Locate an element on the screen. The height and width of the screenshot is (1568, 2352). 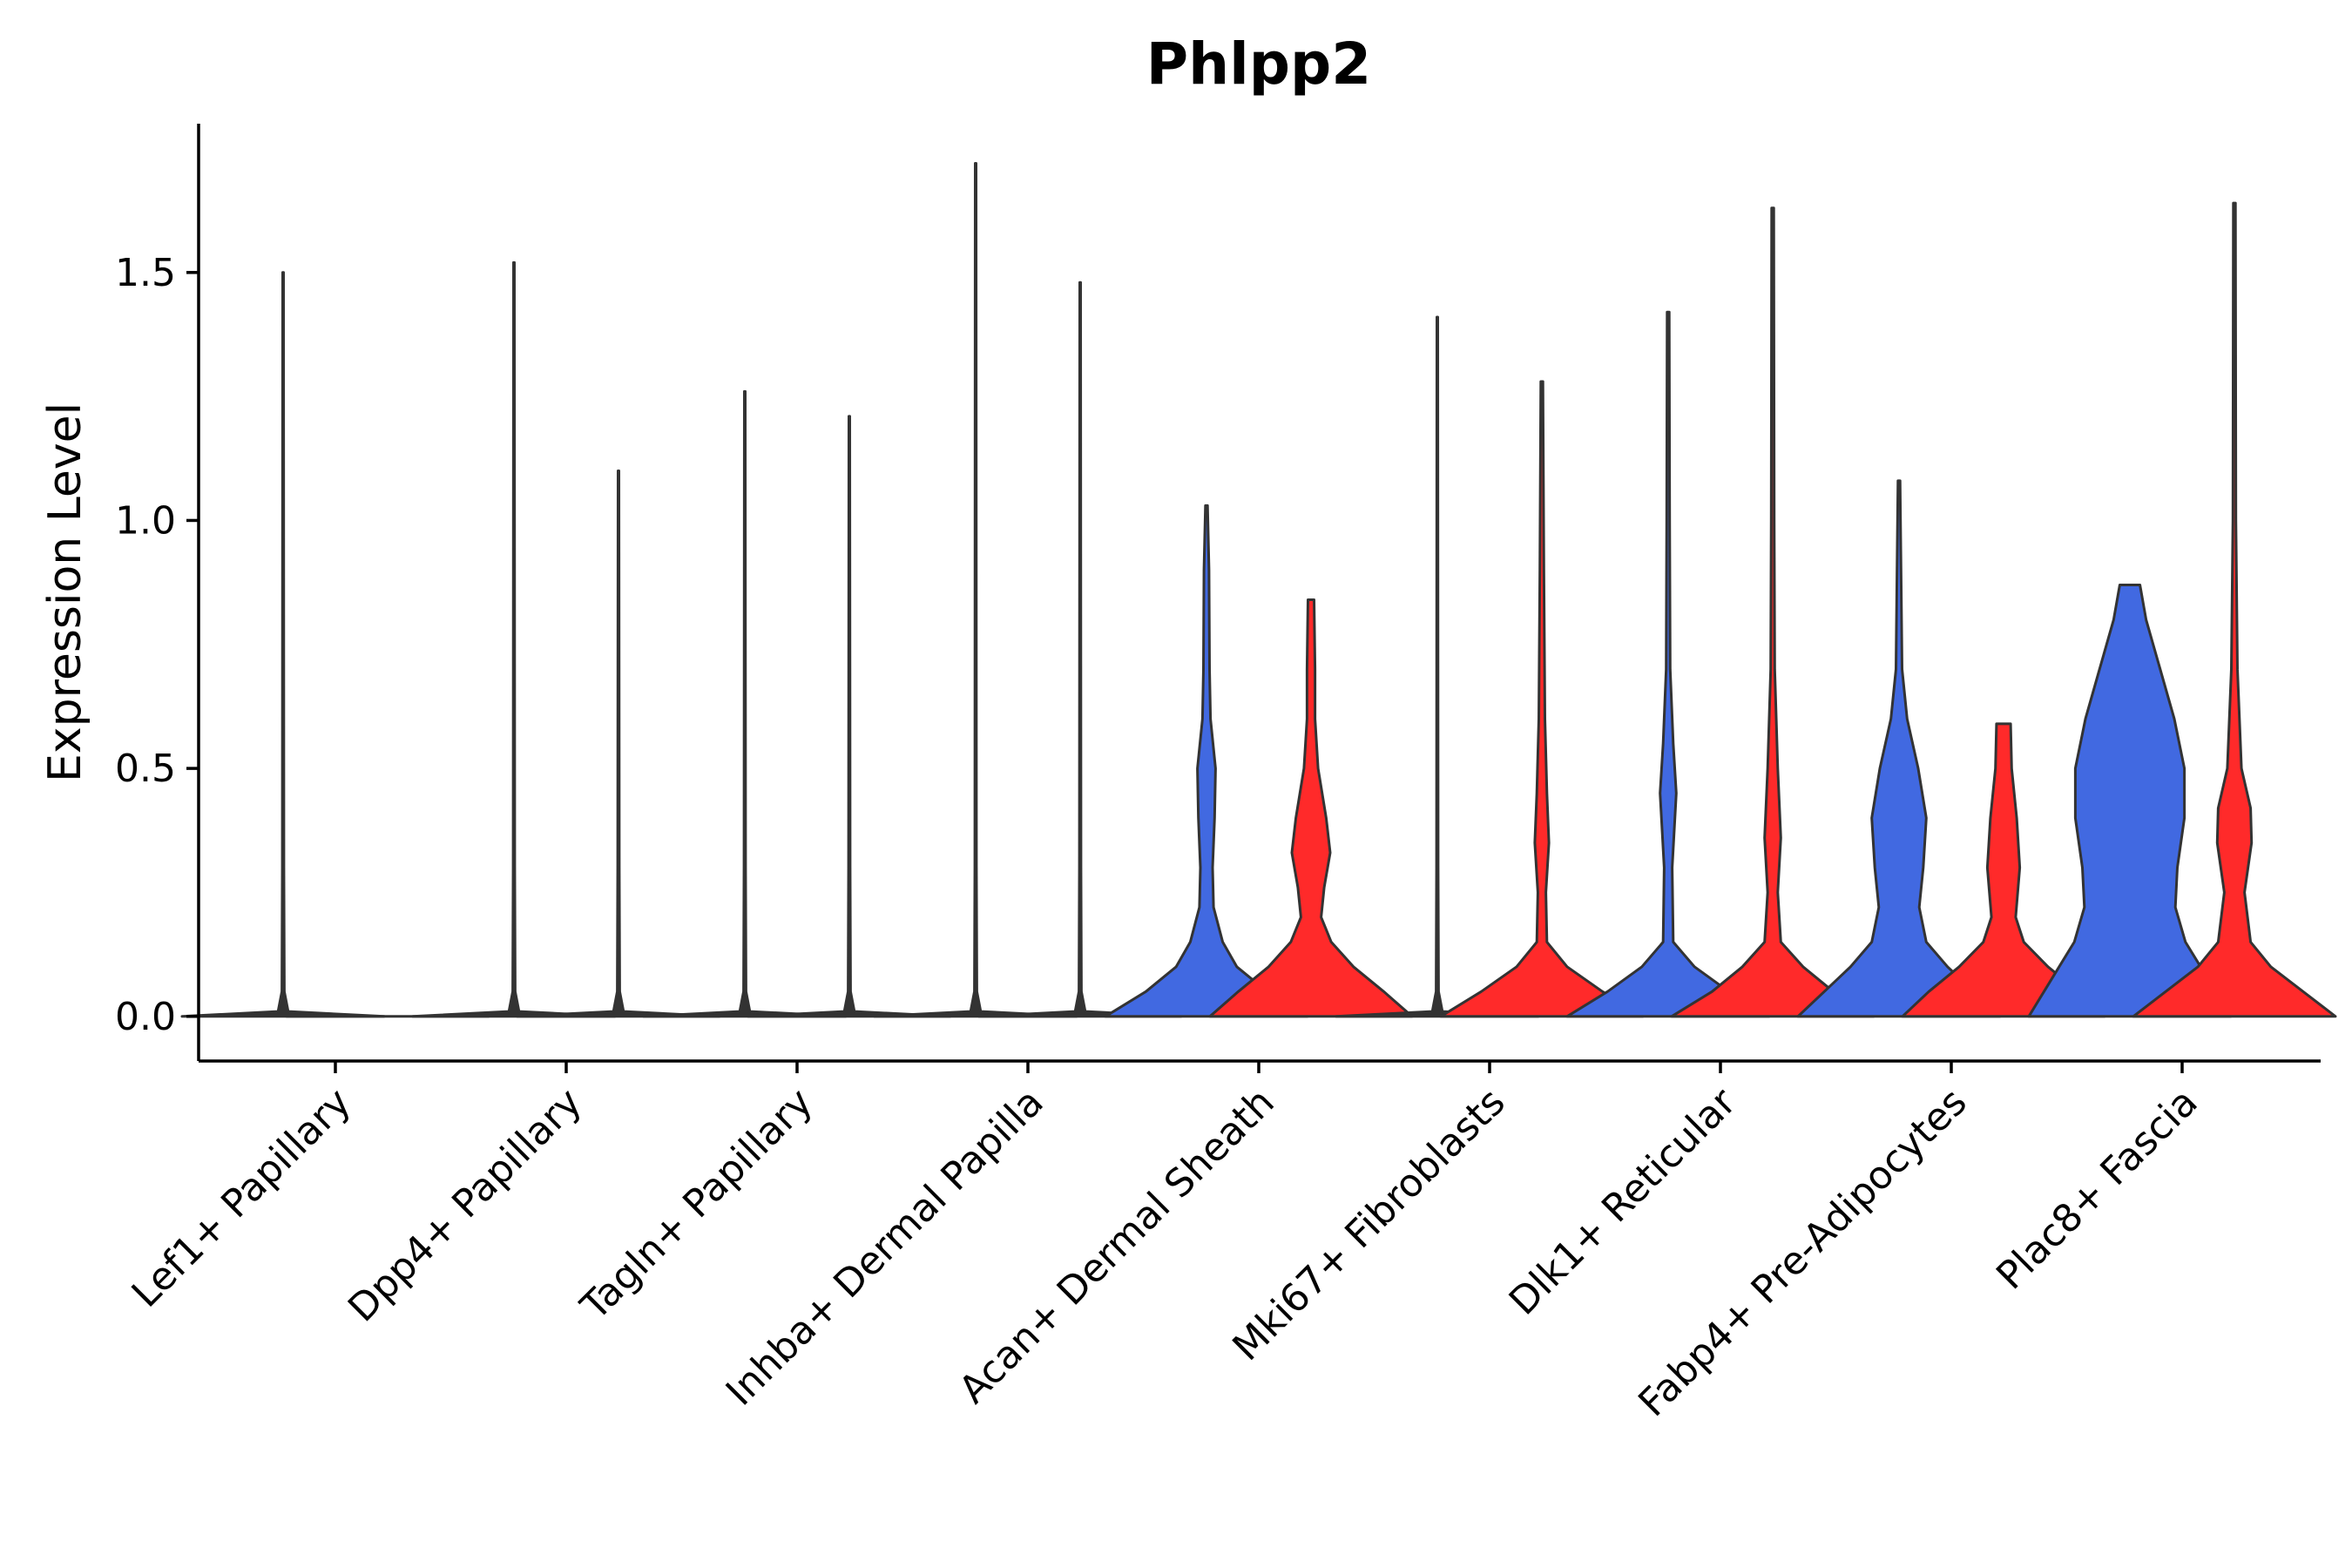
y-tick-label: 1.5 is located at coordinates (145, 273).